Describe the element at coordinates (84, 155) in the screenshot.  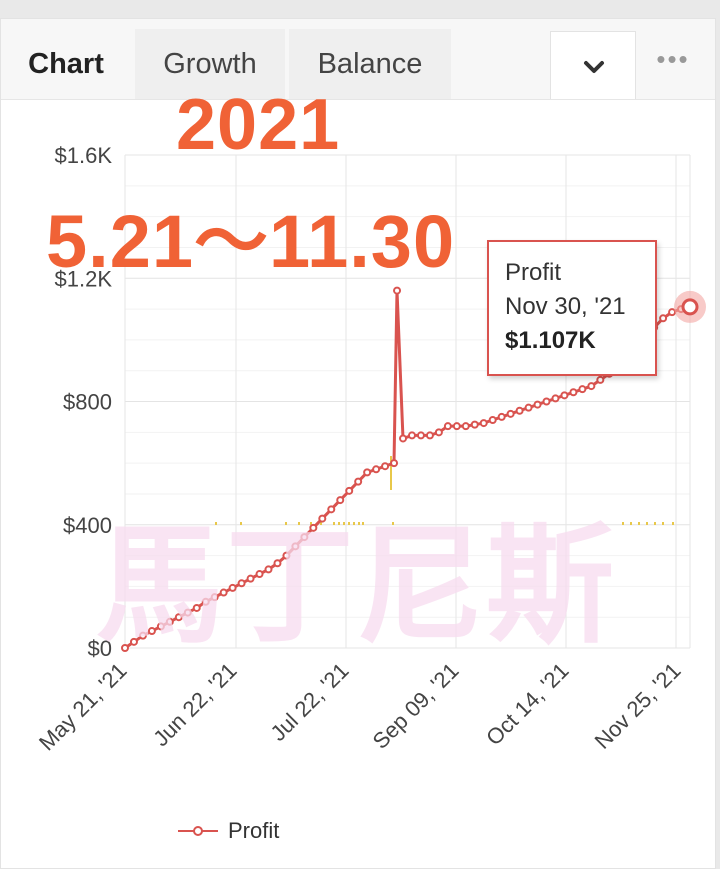
I see `y-tick-label: $1.6K` at that location.